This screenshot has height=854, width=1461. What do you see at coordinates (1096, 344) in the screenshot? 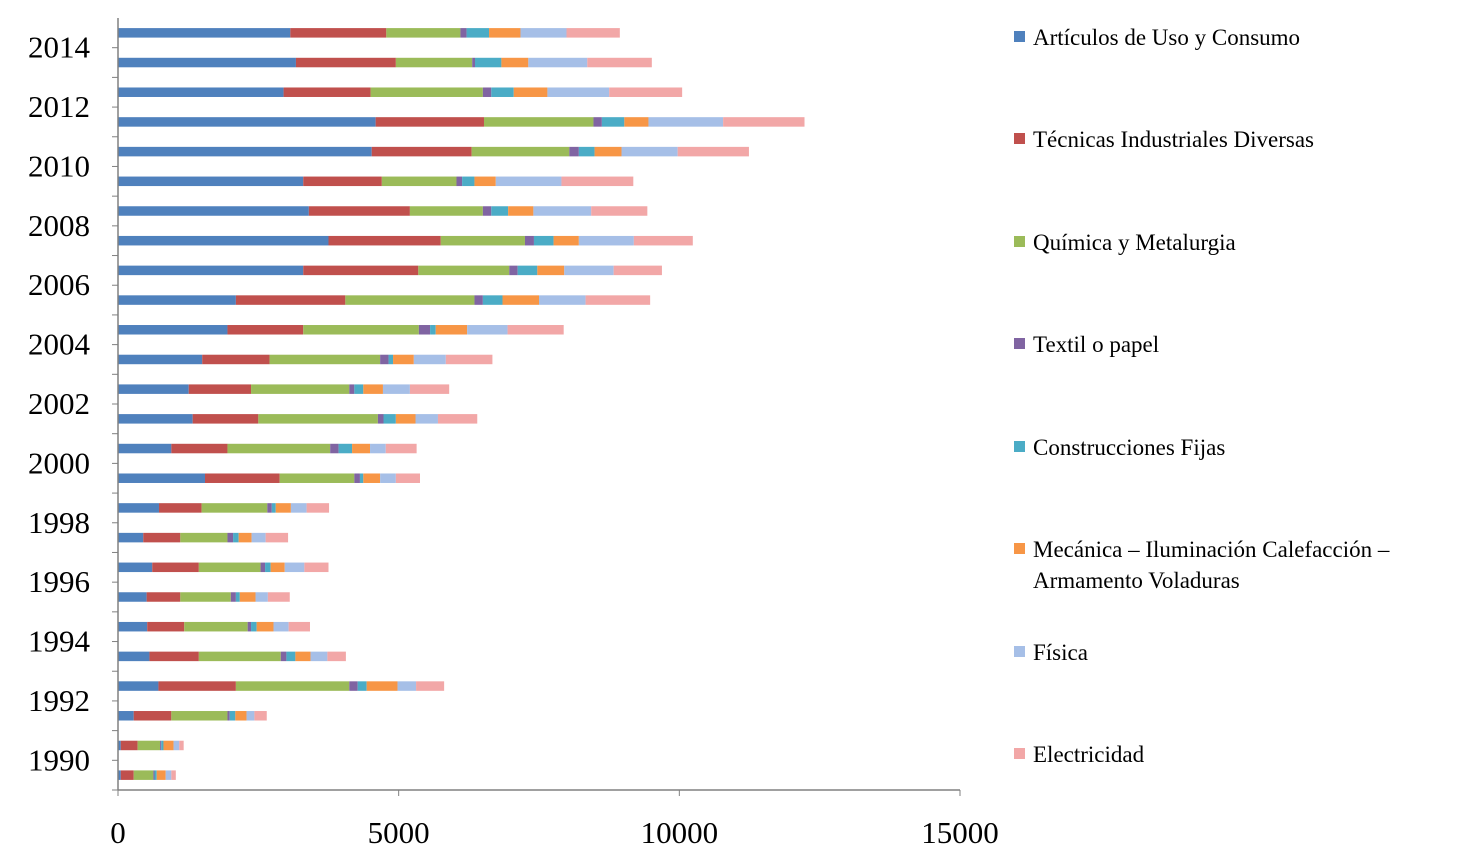
I see `legend-label: Textil o papel` at bounding box center [1096, 344].